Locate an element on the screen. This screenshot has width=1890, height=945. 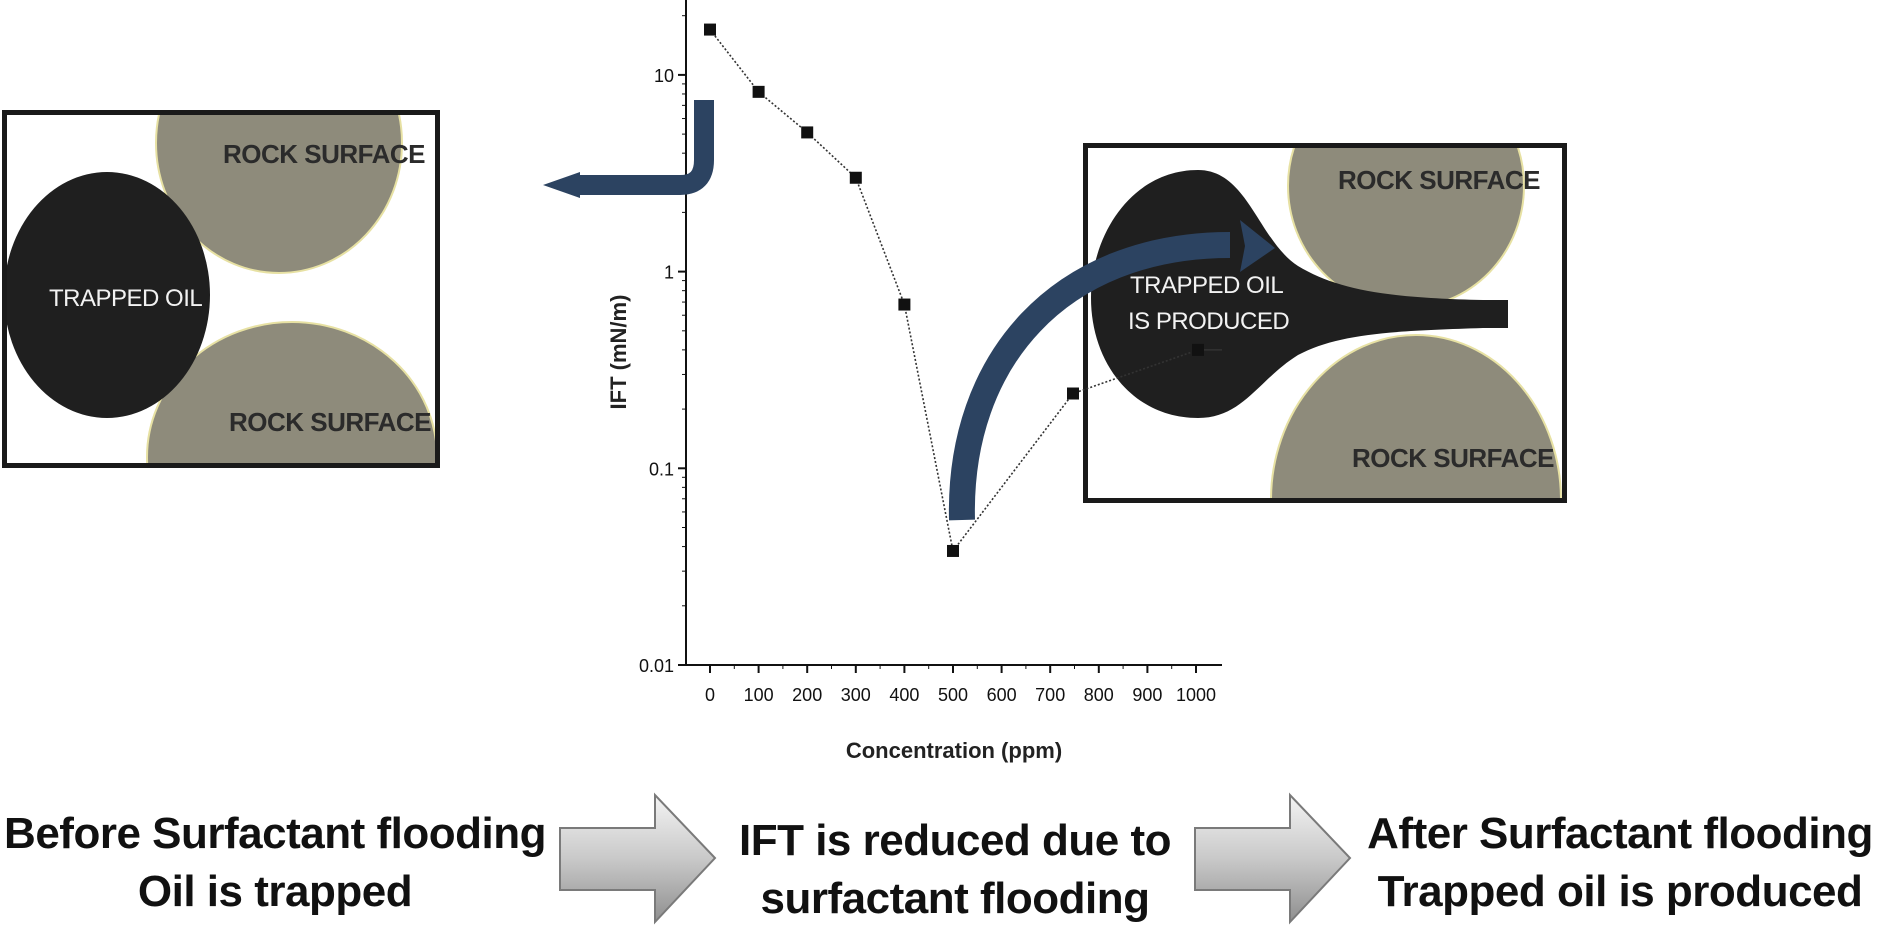
x-tick-label: 0 is located at coordinates (710, 695).